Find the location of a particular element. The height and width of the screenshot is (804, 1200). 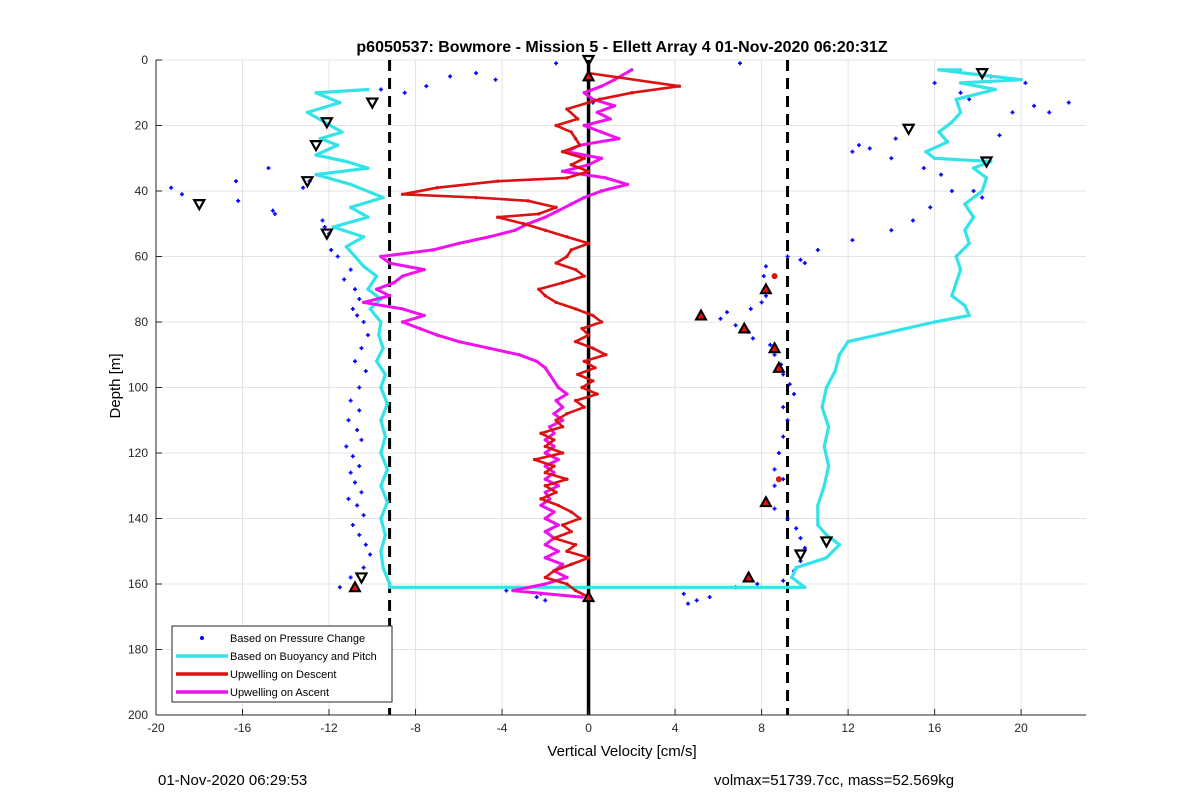

x-tick-label: -12 is located at coordinates (329, 728).